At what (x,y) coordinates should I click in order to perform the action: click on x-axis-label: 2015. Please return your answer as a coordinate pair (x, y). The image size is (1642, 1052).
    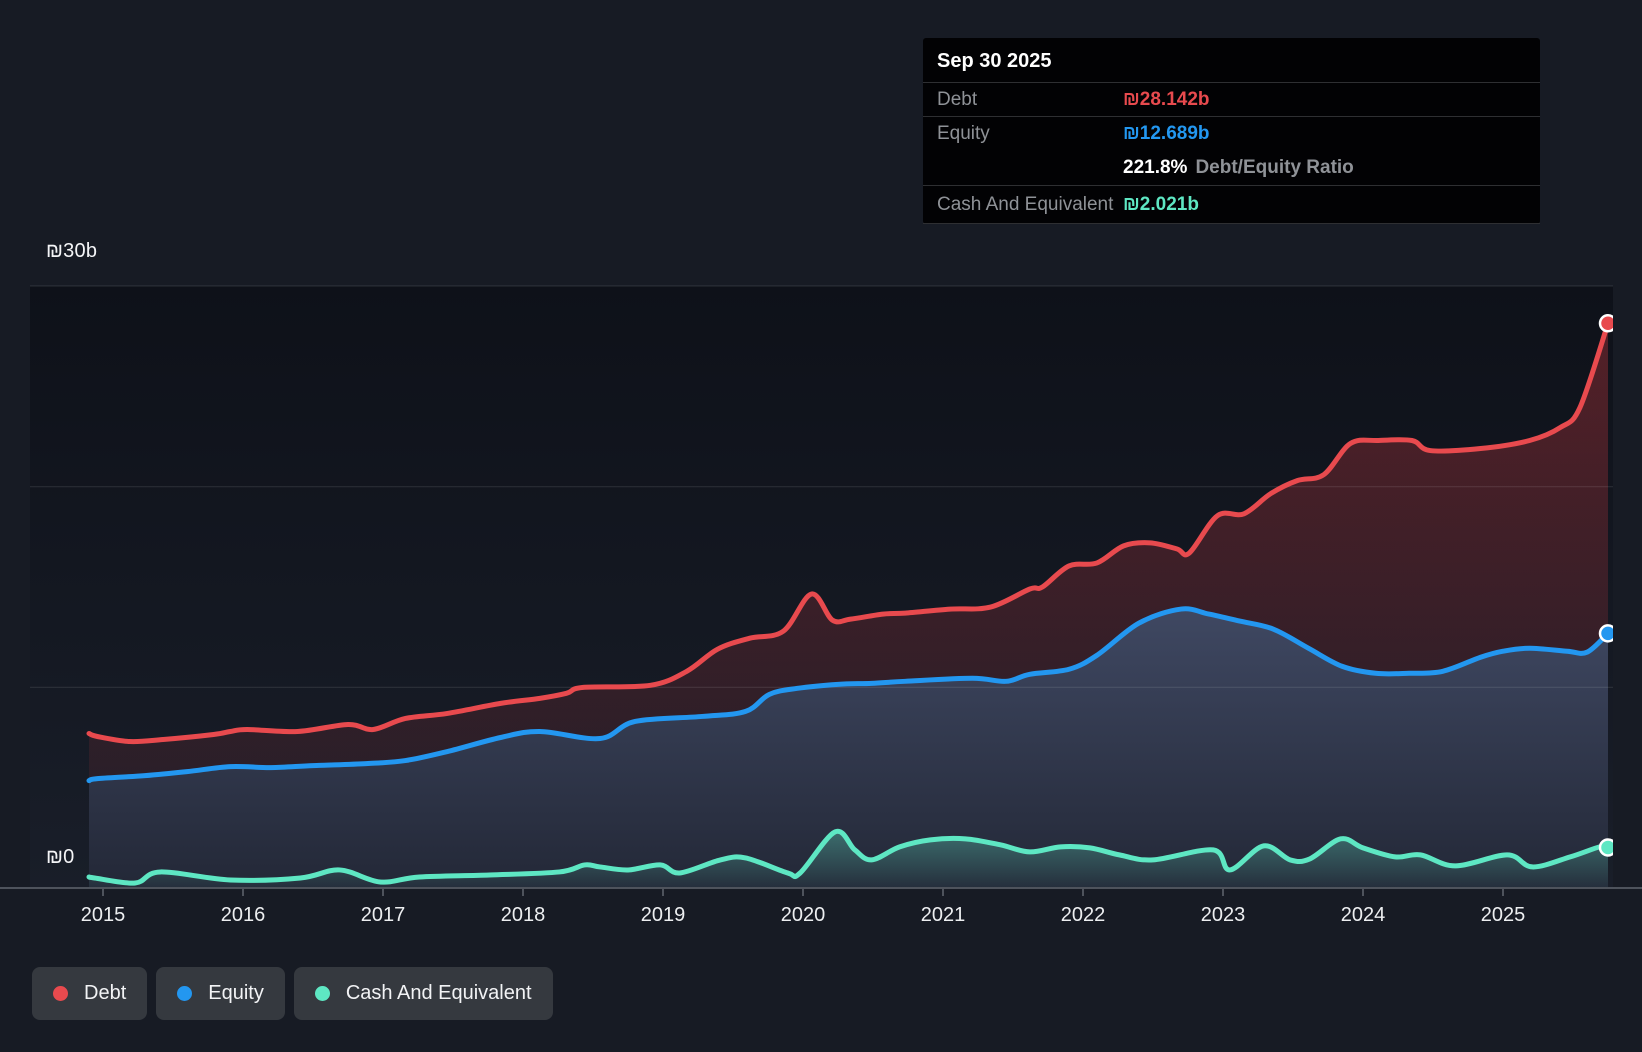
    Looking at the image, I should click on (103, 915).